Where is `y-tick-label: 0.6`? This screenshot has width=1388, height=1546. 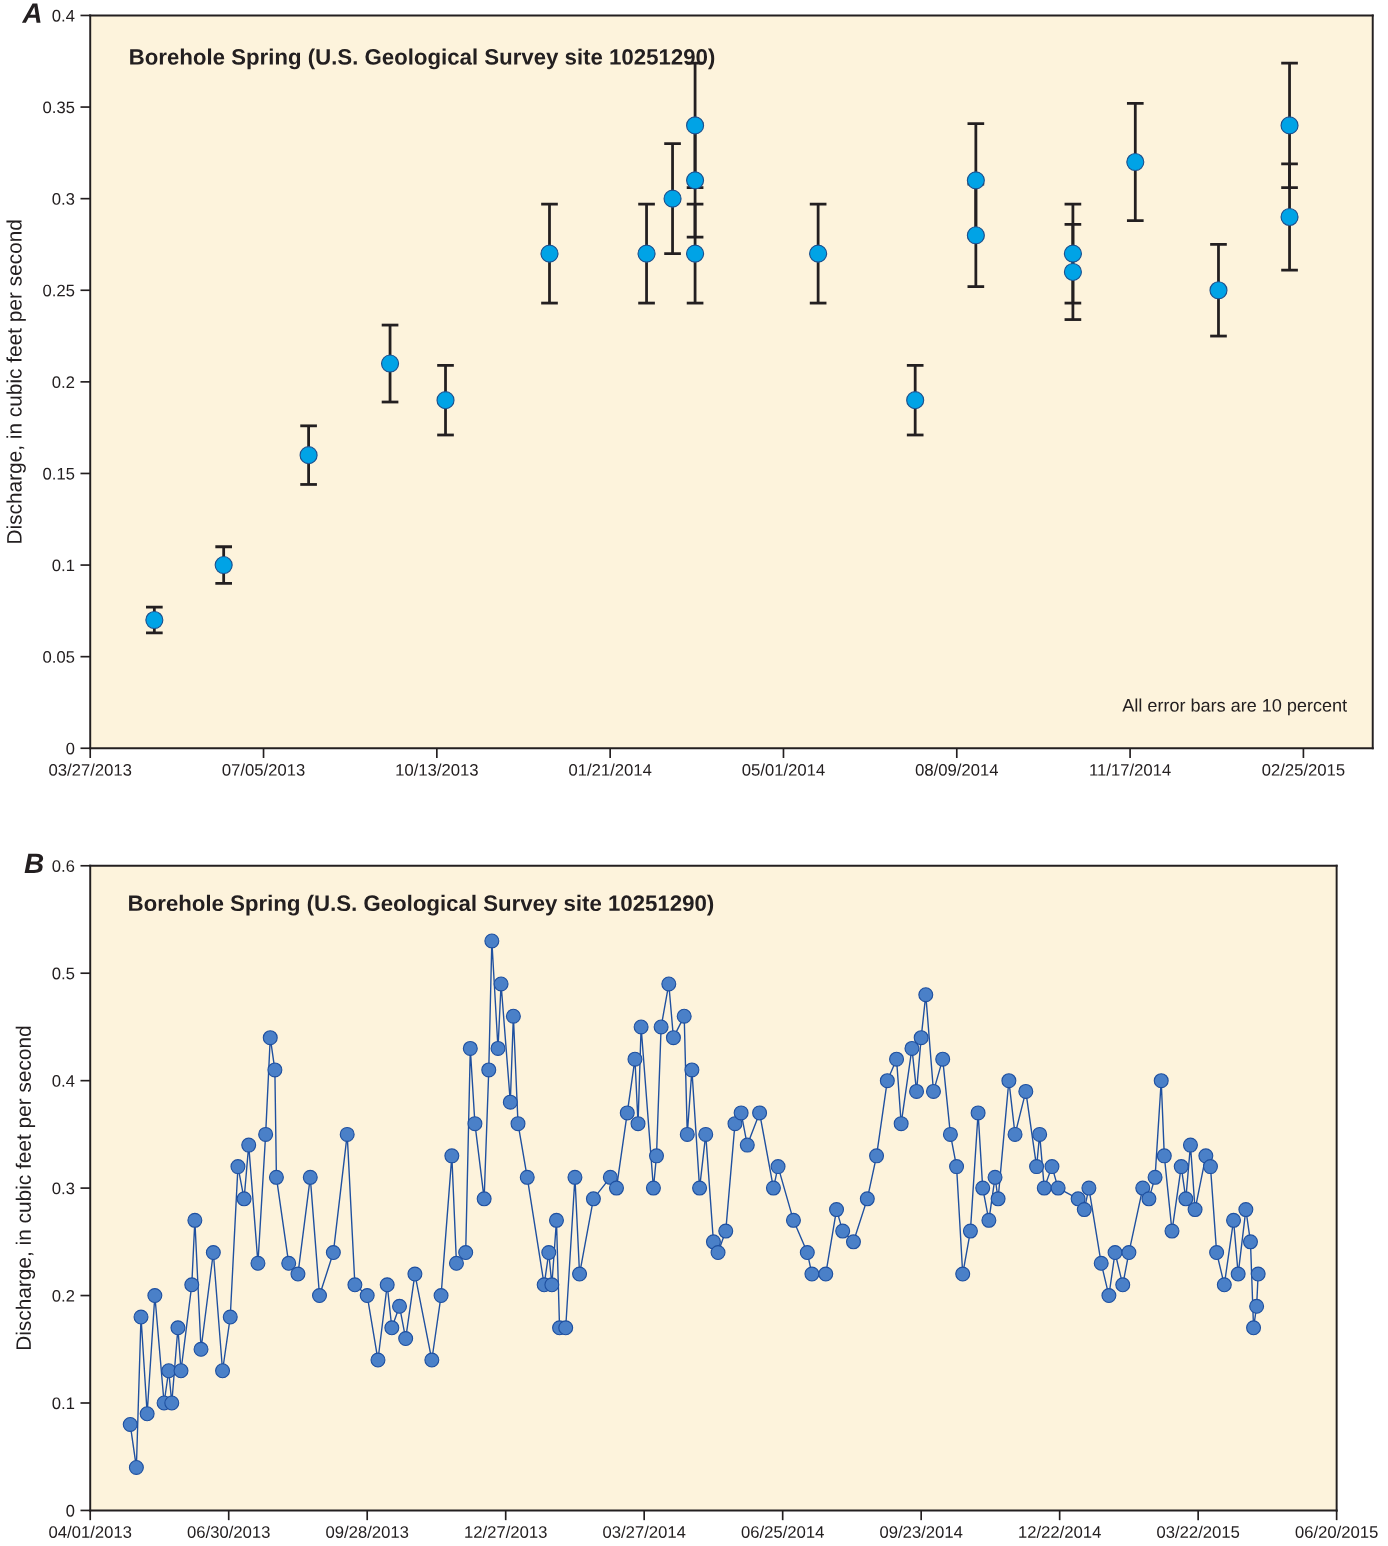 y-tick-label: 0.6 is located at coordinates (63, 866).